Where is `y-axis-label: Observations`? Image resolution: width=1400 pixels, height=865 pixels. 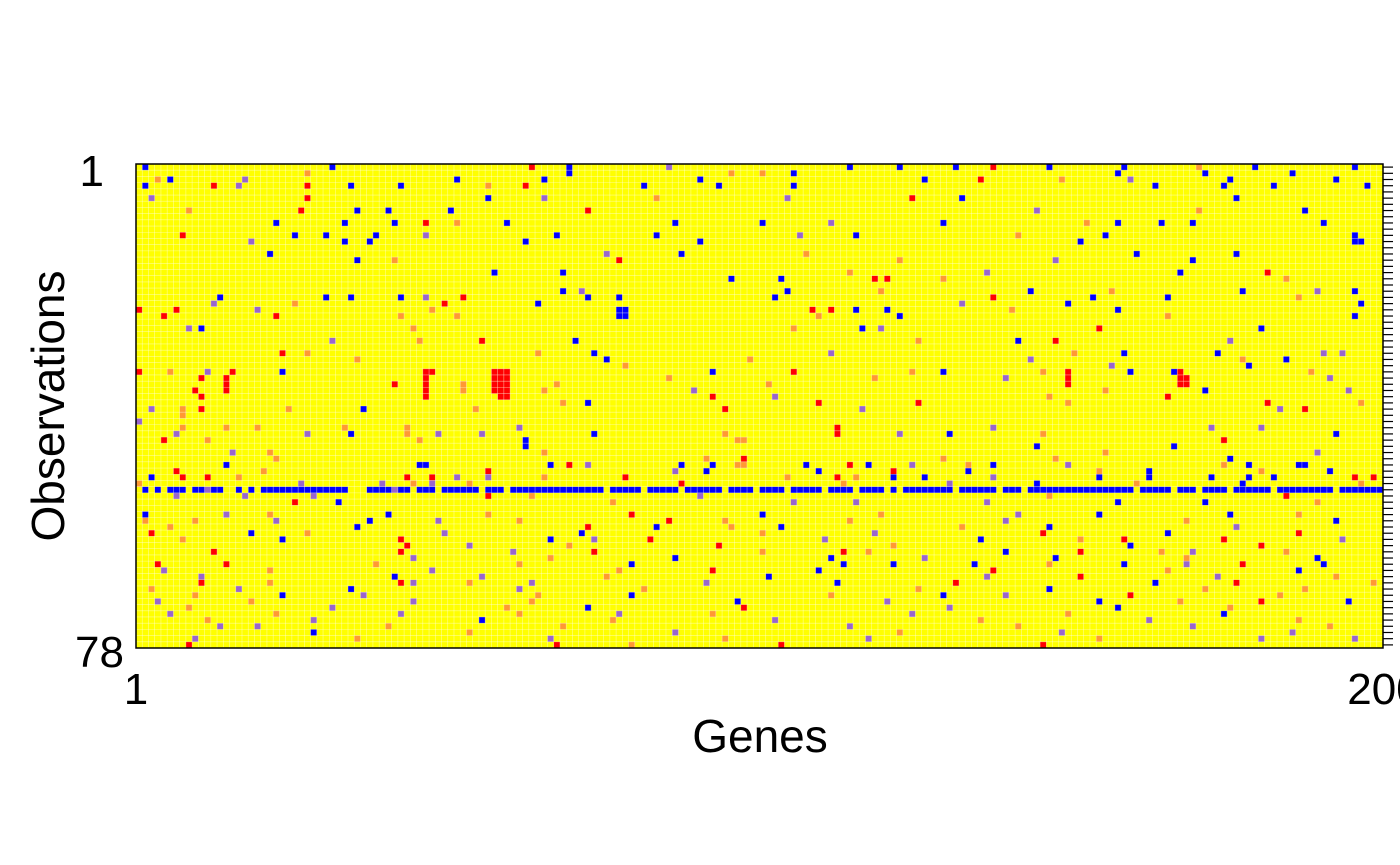 y-axis-label: Observations is located at coordinates (48, 405).